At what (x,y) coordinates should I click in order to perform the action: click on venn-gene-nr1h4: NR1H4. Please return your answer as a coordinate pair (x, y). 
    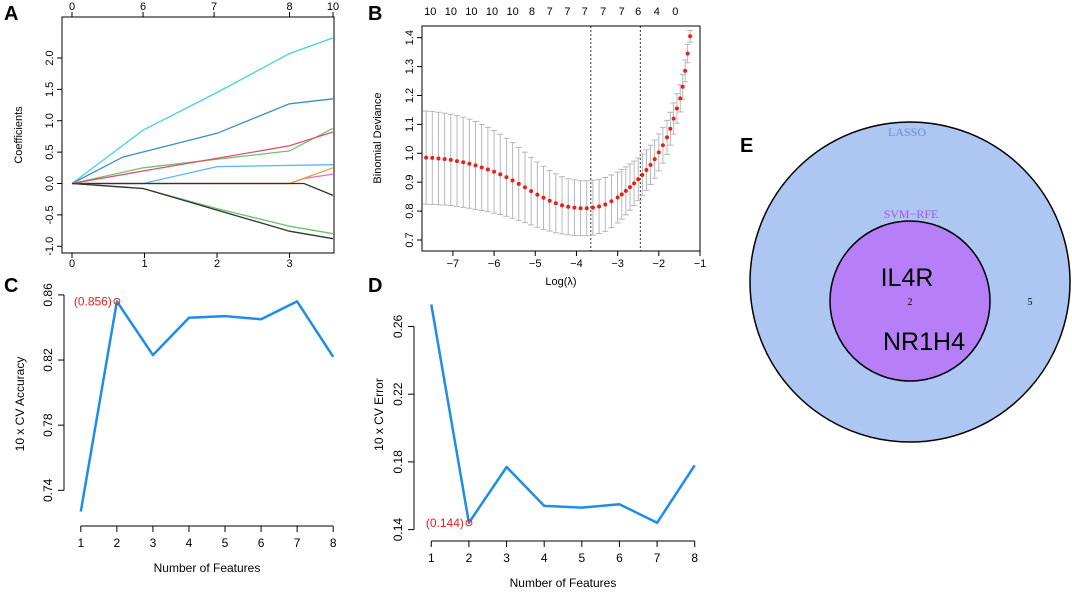
    Looking at the image, I should click on (924, 342).